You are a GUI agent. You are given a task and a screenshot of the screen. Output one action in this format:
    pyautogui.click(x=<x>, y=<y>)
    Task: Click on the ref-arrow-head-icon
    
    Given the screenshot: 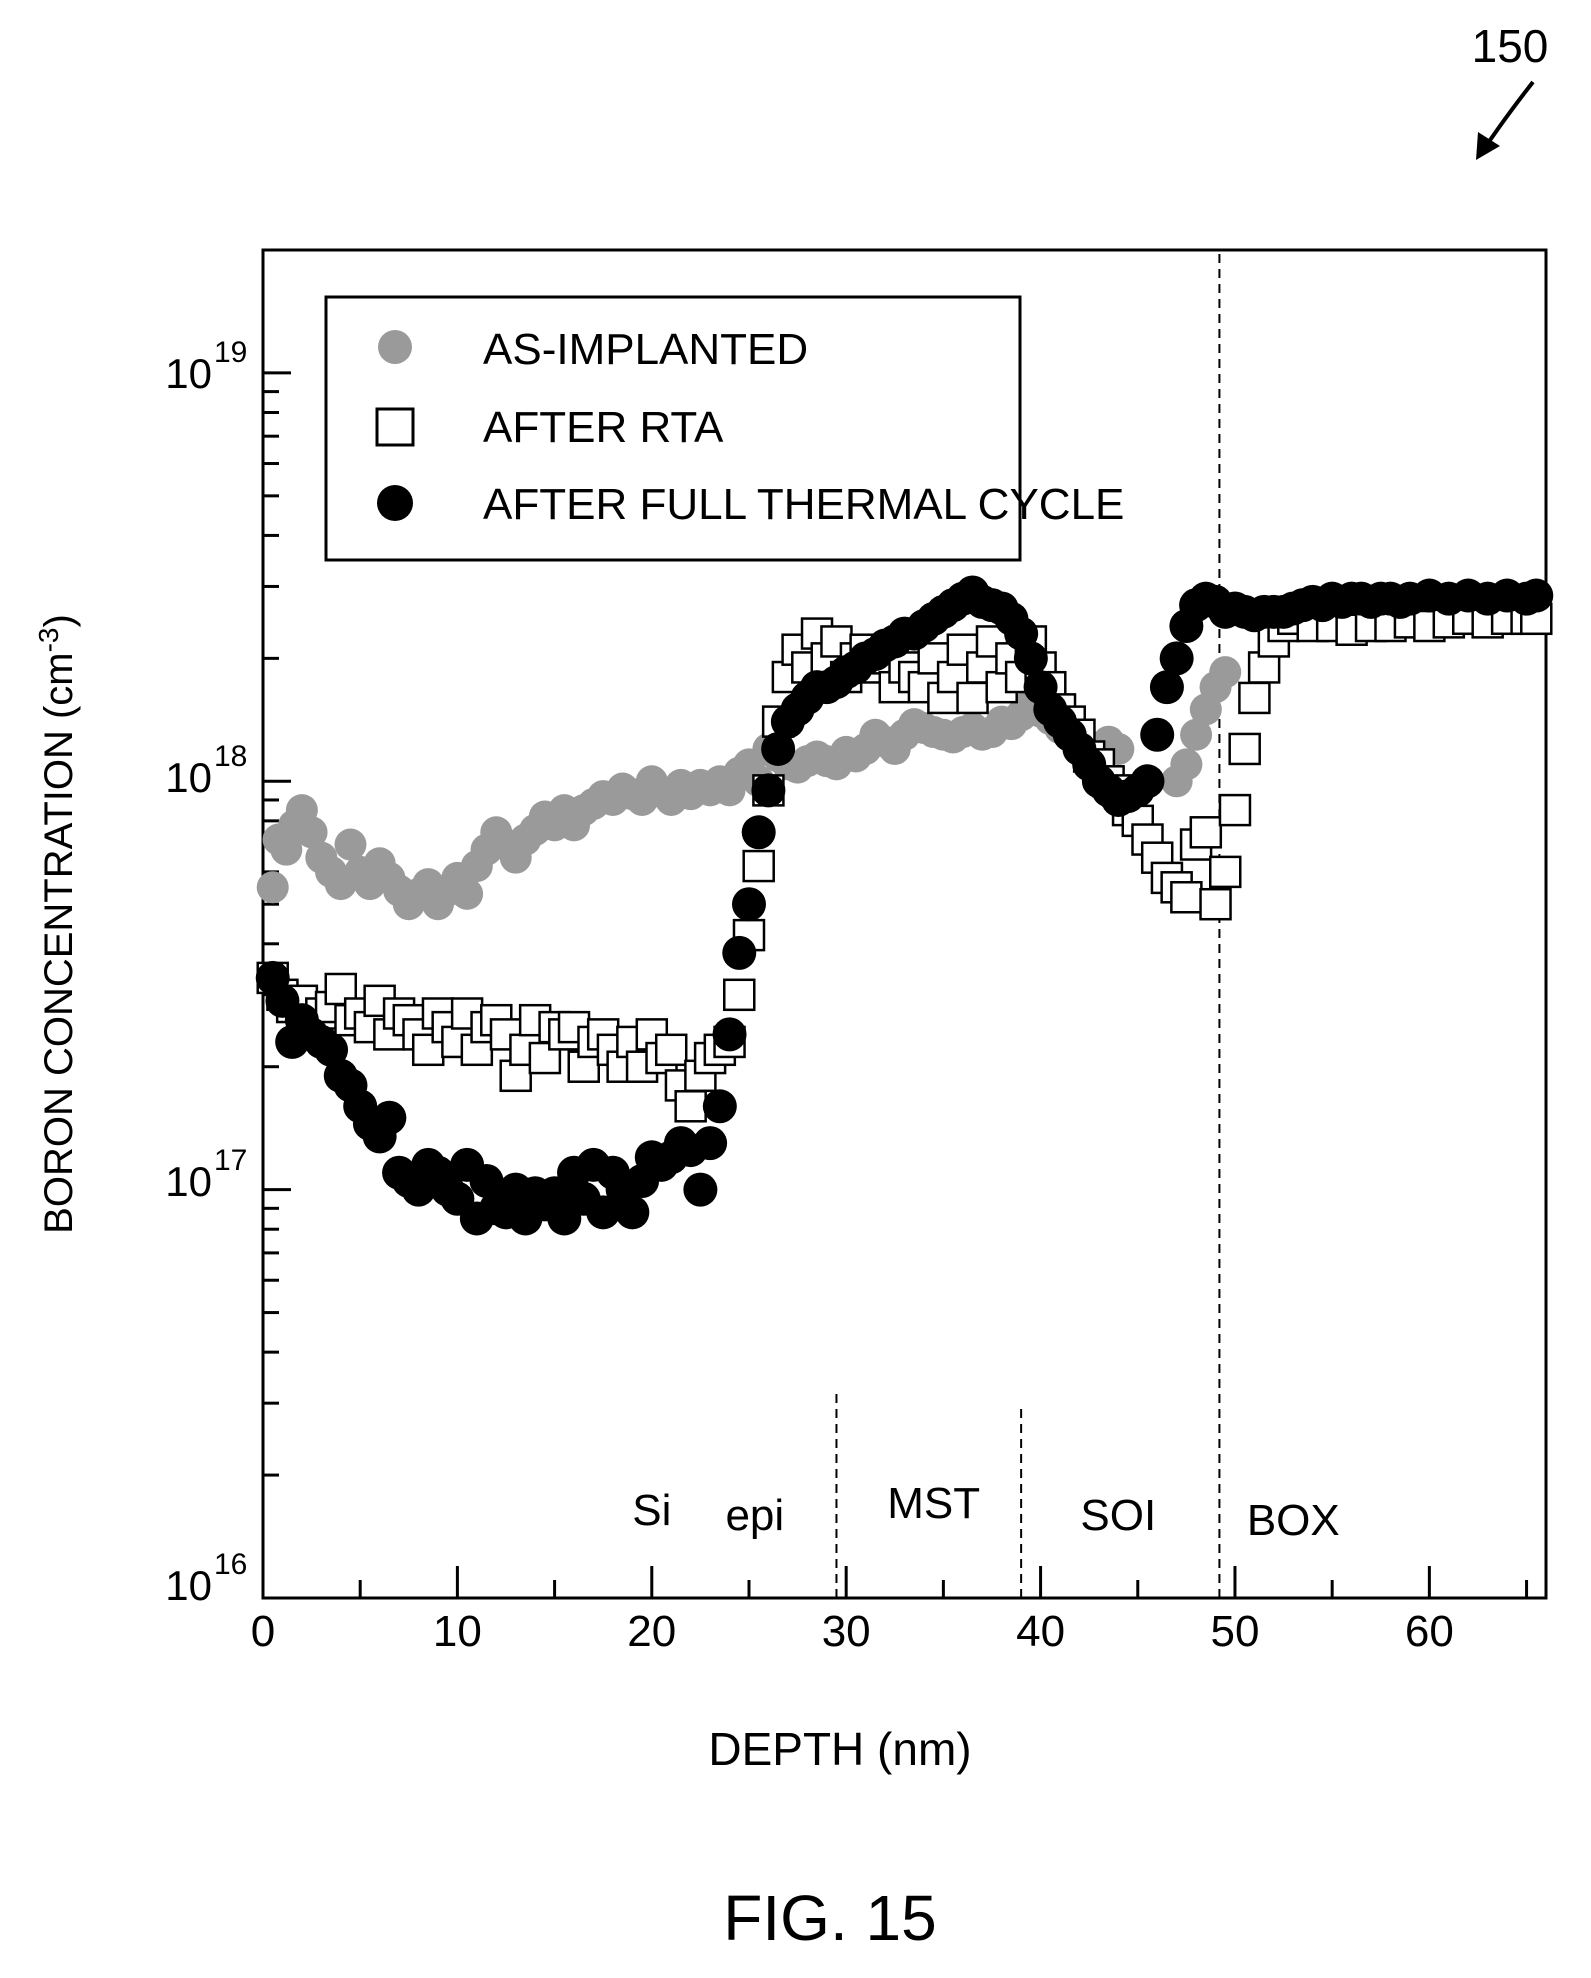 What is the action you would take?
    pyautogui.click(x=1488, y=146)
    